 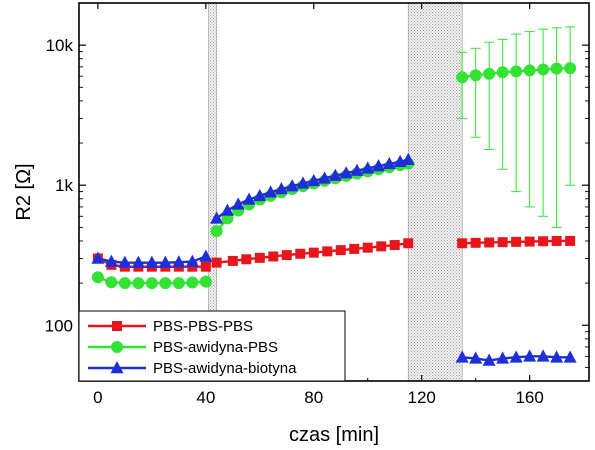 I want to click on x-tick-label: 0, so click(x=97, y=397).